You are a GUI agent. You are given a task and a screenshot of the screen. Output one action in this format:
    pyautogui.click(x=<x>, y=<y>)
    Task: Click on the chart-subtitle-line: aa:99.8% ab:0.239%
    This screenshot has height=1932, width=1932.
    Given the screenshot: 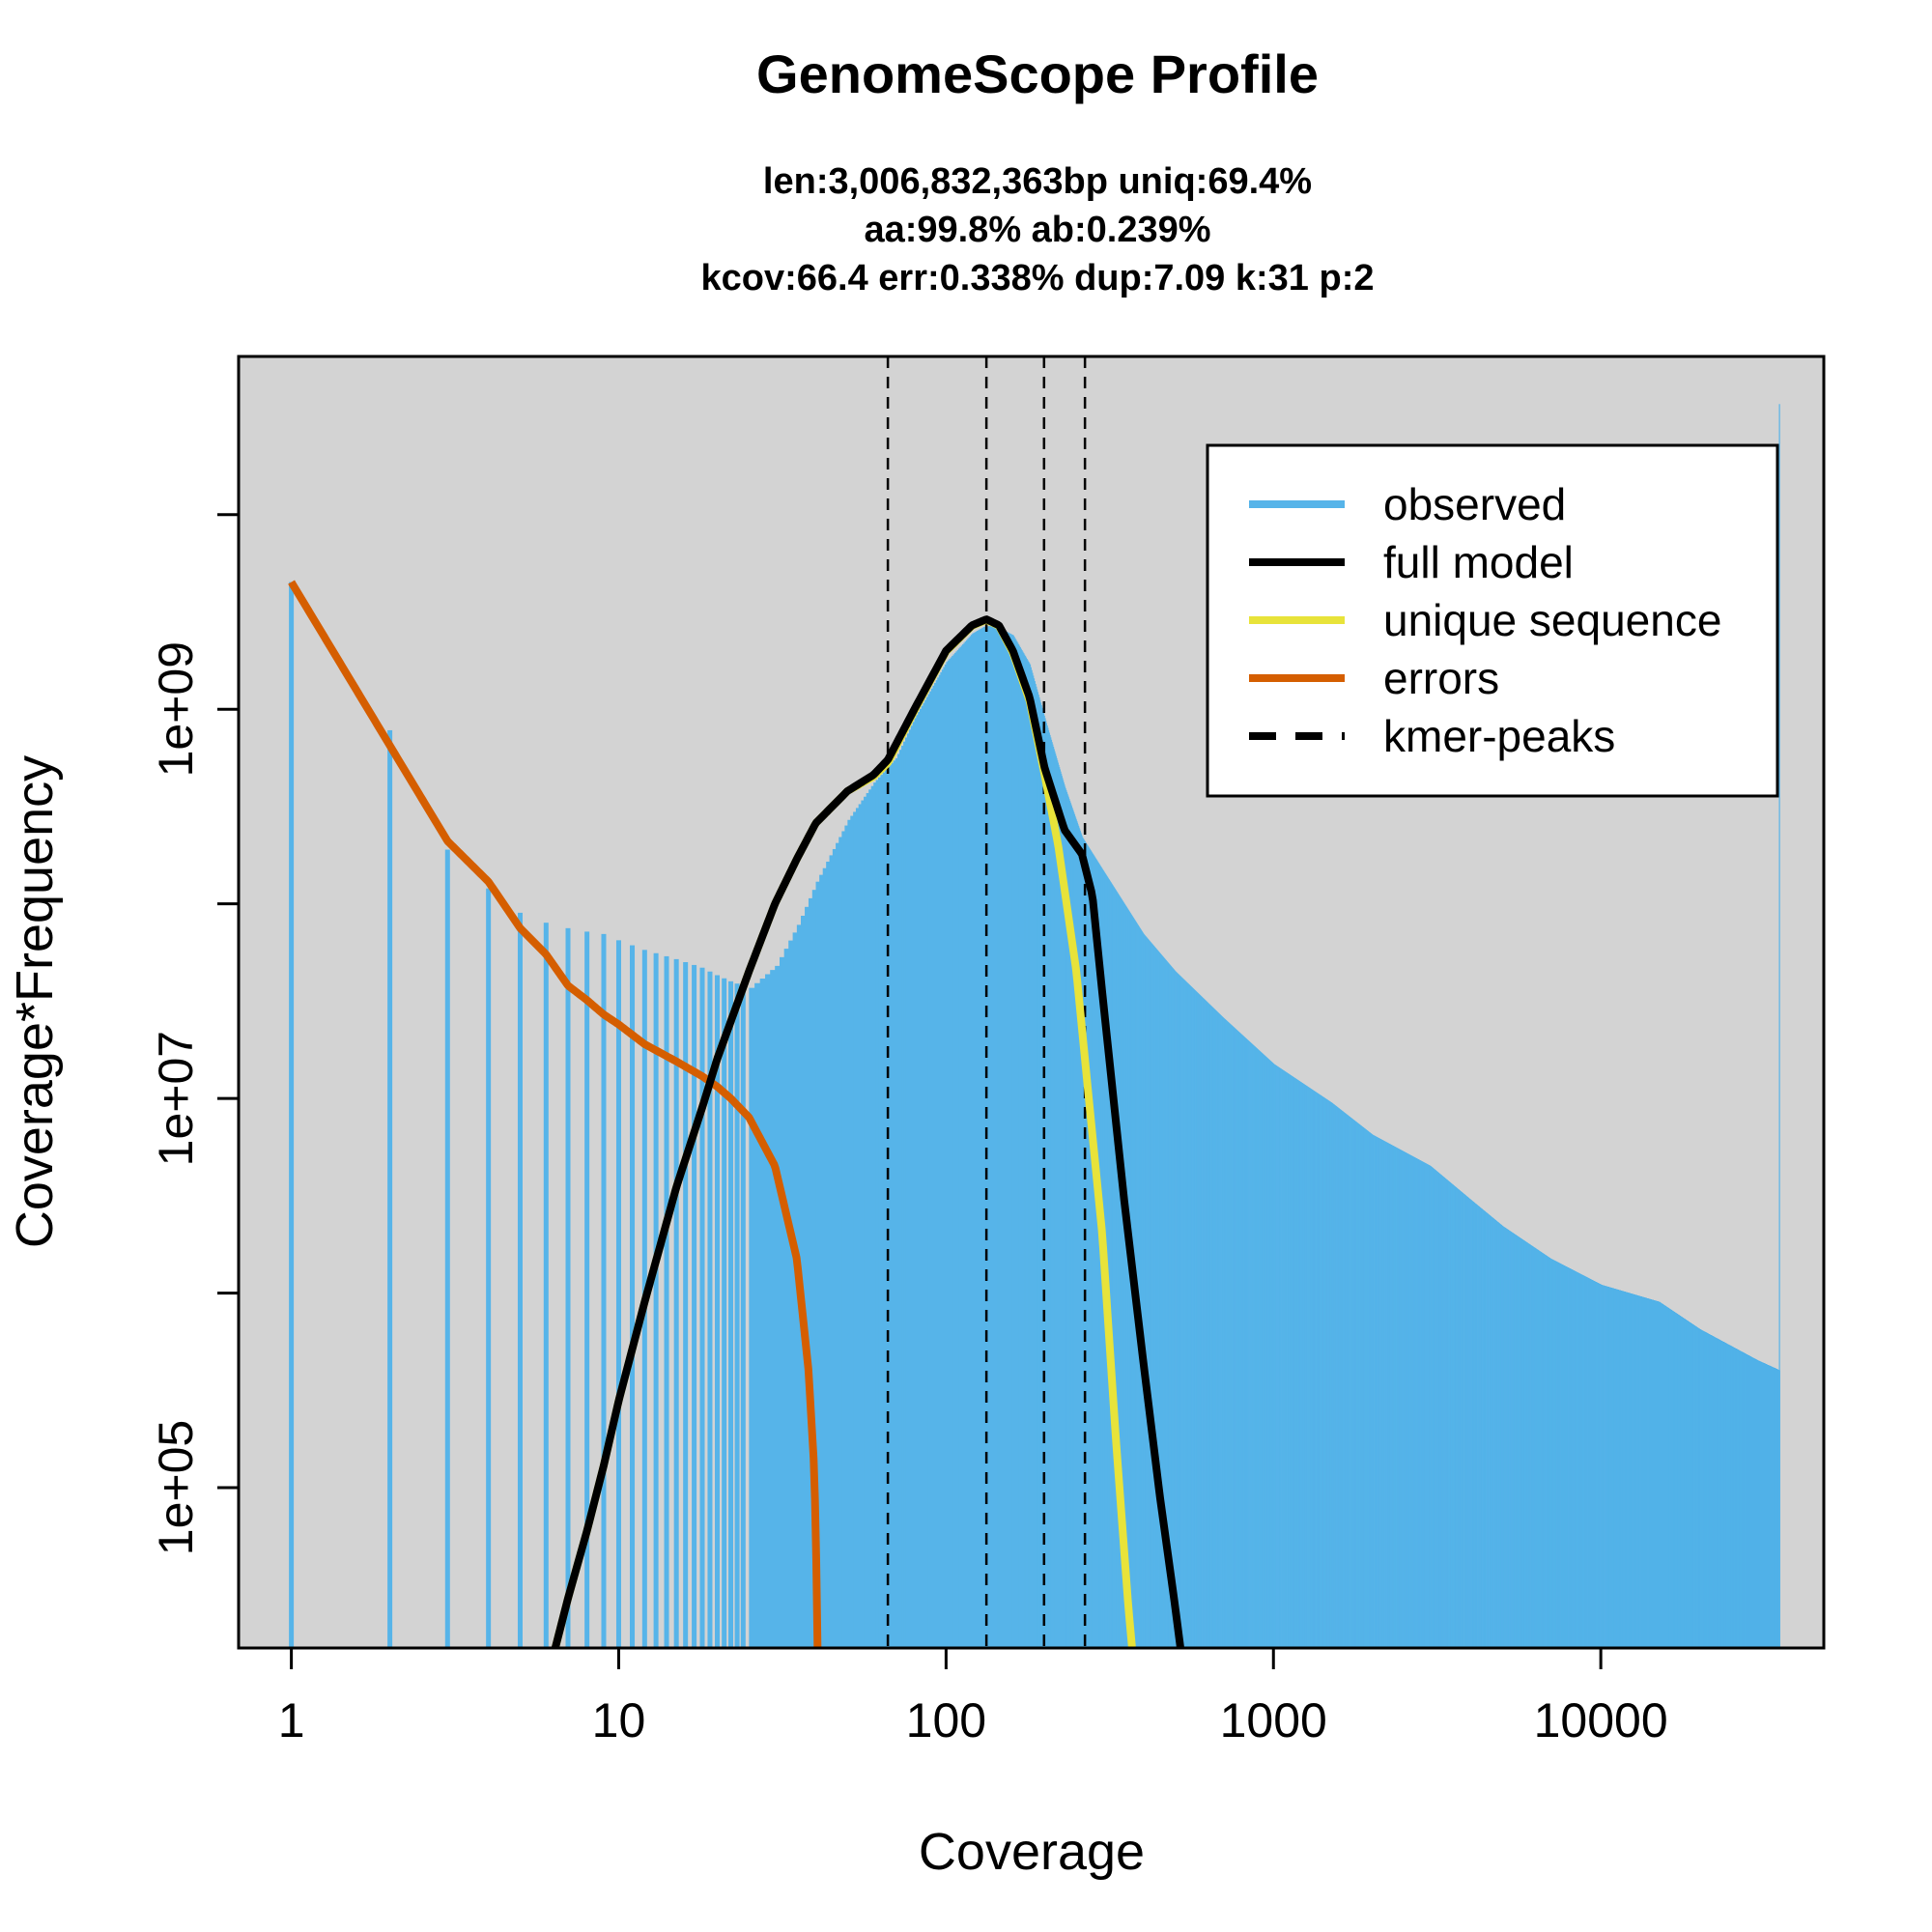 What is the action you would take?
    pyautogui.click(x=1037, y=230)
    